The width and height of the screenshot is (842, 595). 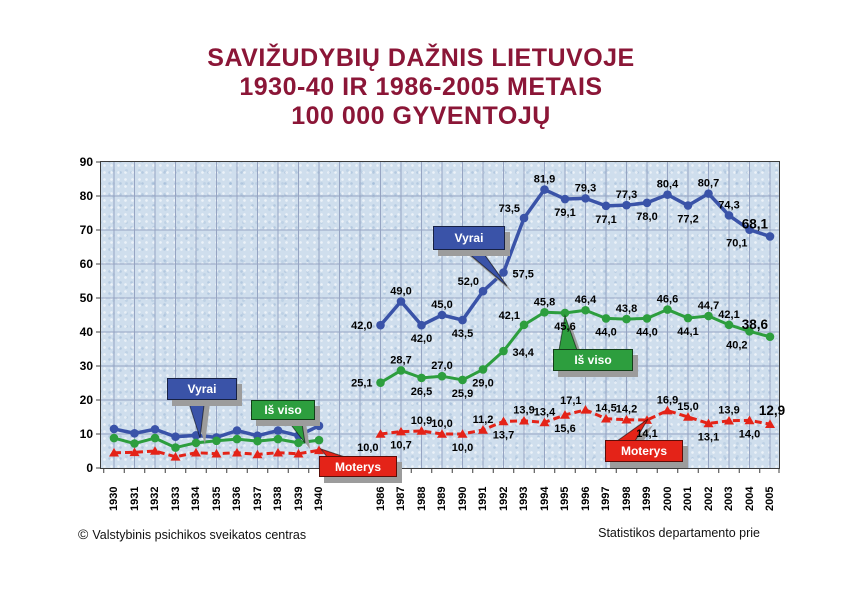 I want to click on data-label-vyrai: 80,7, so click(x=708, y=184).